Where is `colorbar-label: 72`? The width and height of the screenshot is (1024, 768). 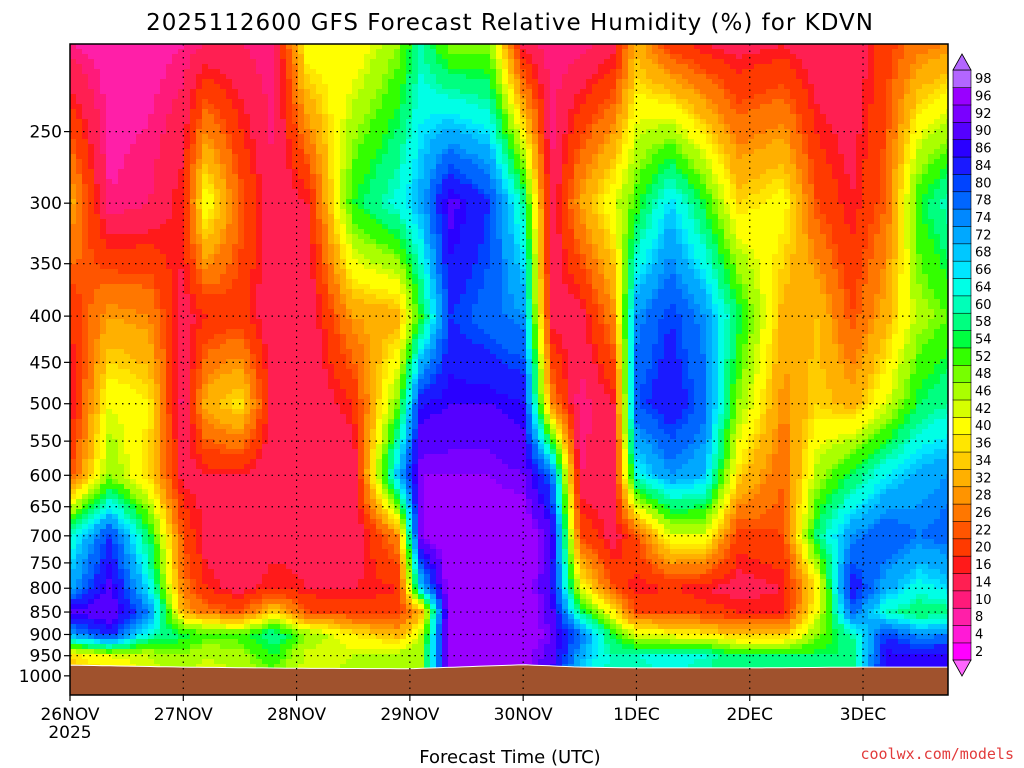 colorbar-label: 72 is located at coordinates (983, 235).